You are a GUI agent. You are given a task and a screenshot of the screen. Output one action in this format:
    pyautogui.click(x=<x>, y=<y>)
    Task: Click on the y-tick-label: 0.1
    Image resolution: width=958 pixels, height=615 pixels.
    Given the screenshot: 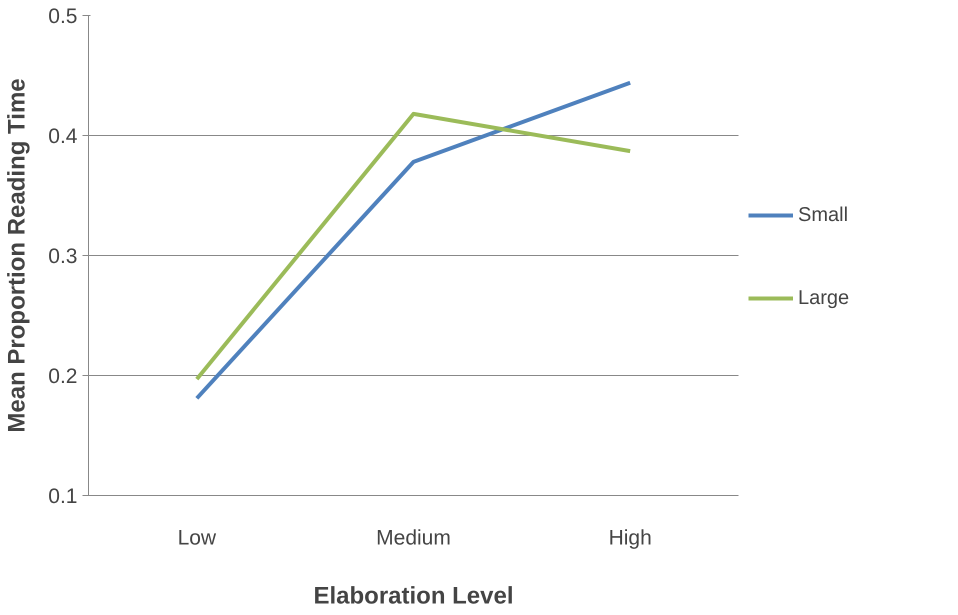 What is the action you would take?
    pyautogui.click(x=63, y=496)
    